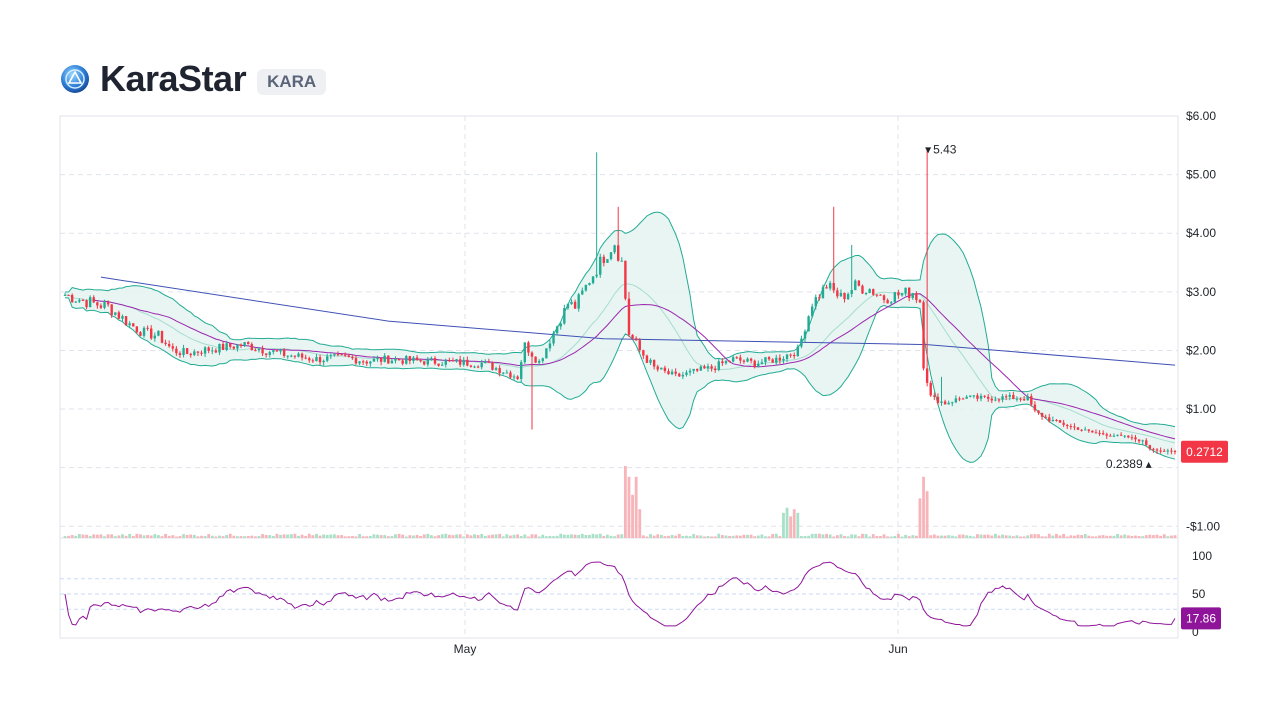  What do you see at coordinates (1201, 292) in the screenshot?
I see `price-axis-label: $3.00` at bounding box center [1201, 292].